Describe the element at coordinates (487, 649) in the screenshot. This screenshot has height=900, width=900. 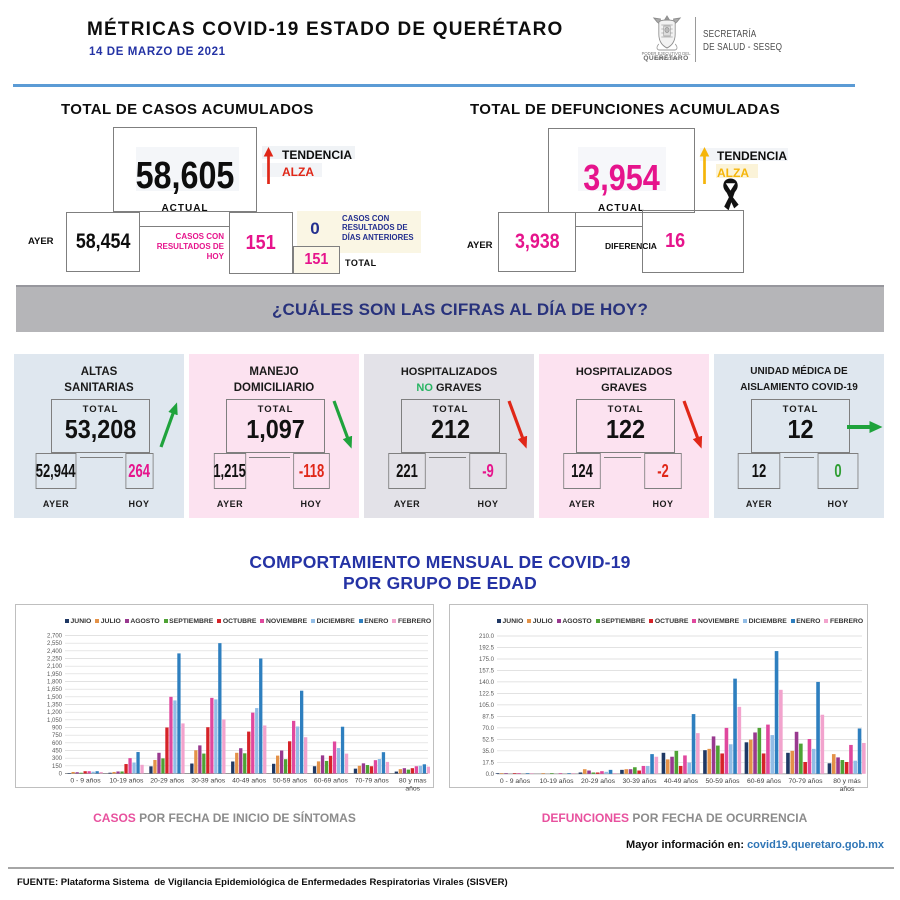
I see `svg-text: 192.5` at that location.